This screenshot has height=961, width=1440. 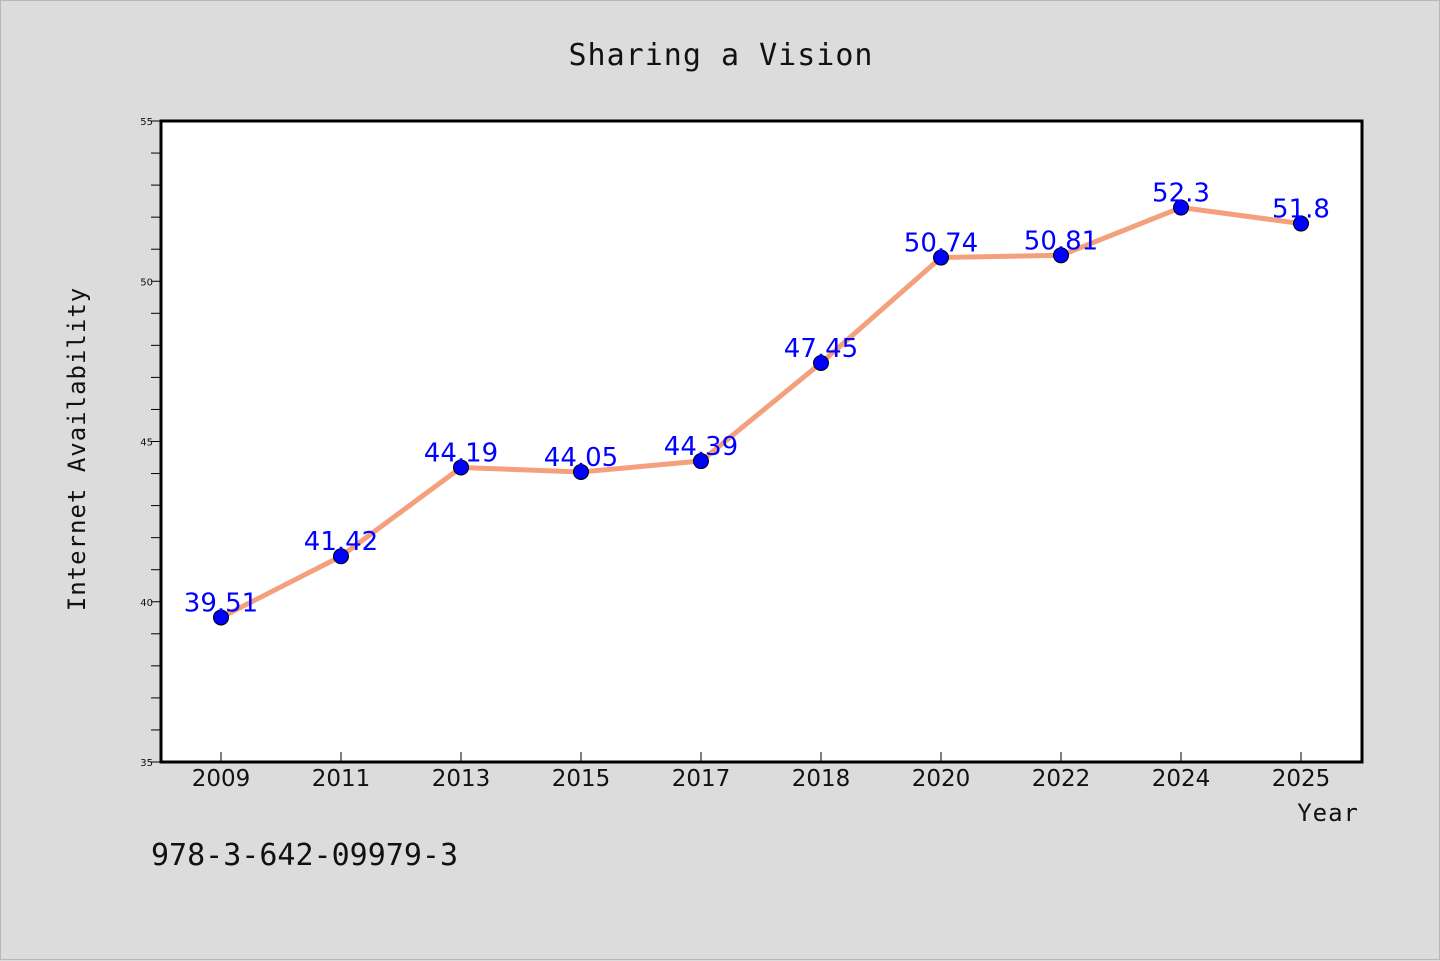 I want to click on data-label: 44.19, so click(x=461, y=453).